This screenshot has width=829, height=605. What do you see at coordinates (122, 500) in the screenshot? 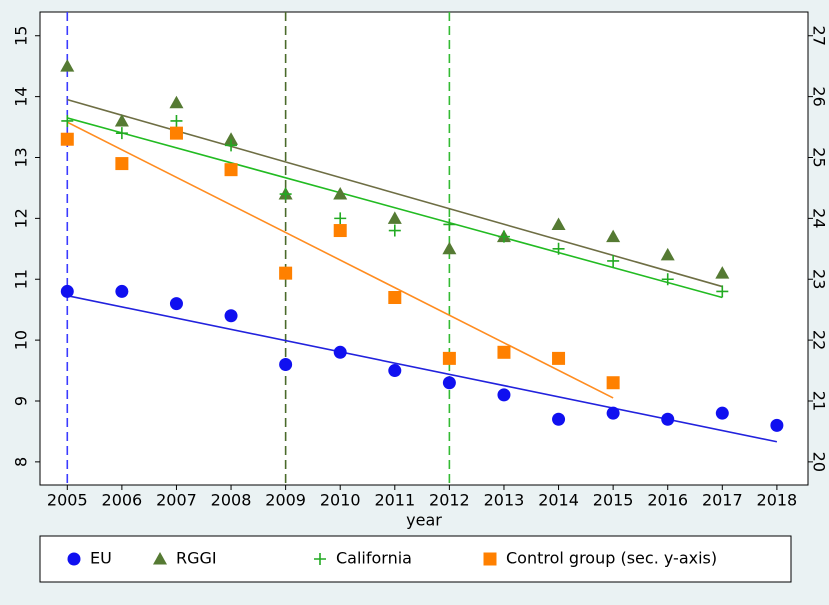
I see `x-tick-label: 2006` at bounding box center [122, 500].